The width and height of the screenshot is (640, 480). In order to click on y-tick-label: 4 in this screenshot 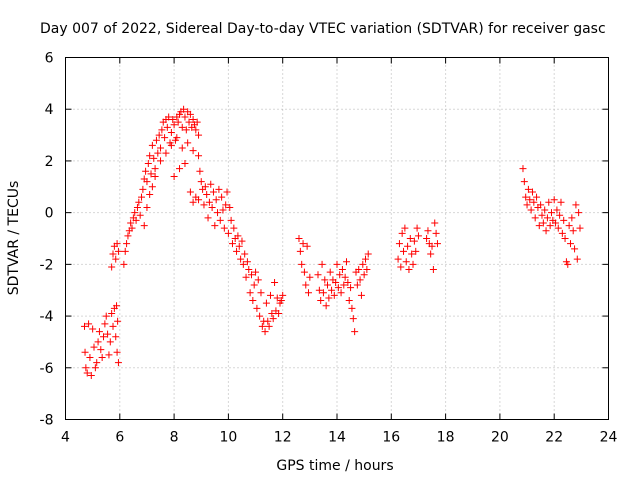, I will do `click(49, 110)`.